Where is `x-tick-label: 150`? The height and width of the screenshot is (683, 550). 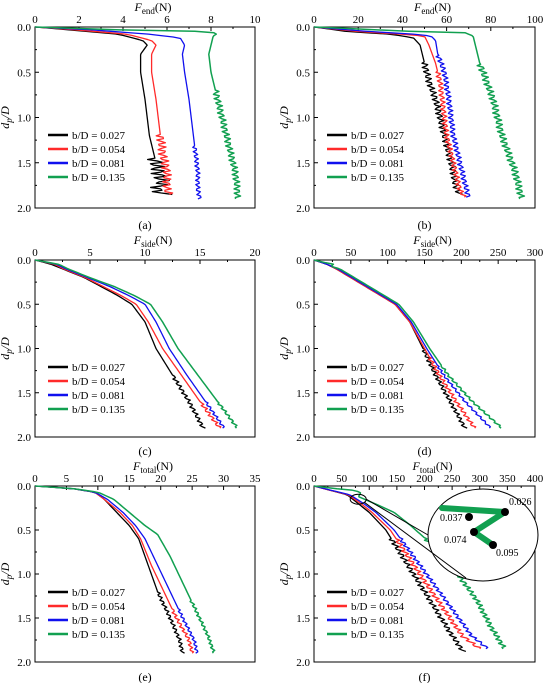 x-tick-label: 150 is located at coordinates (424, 253).